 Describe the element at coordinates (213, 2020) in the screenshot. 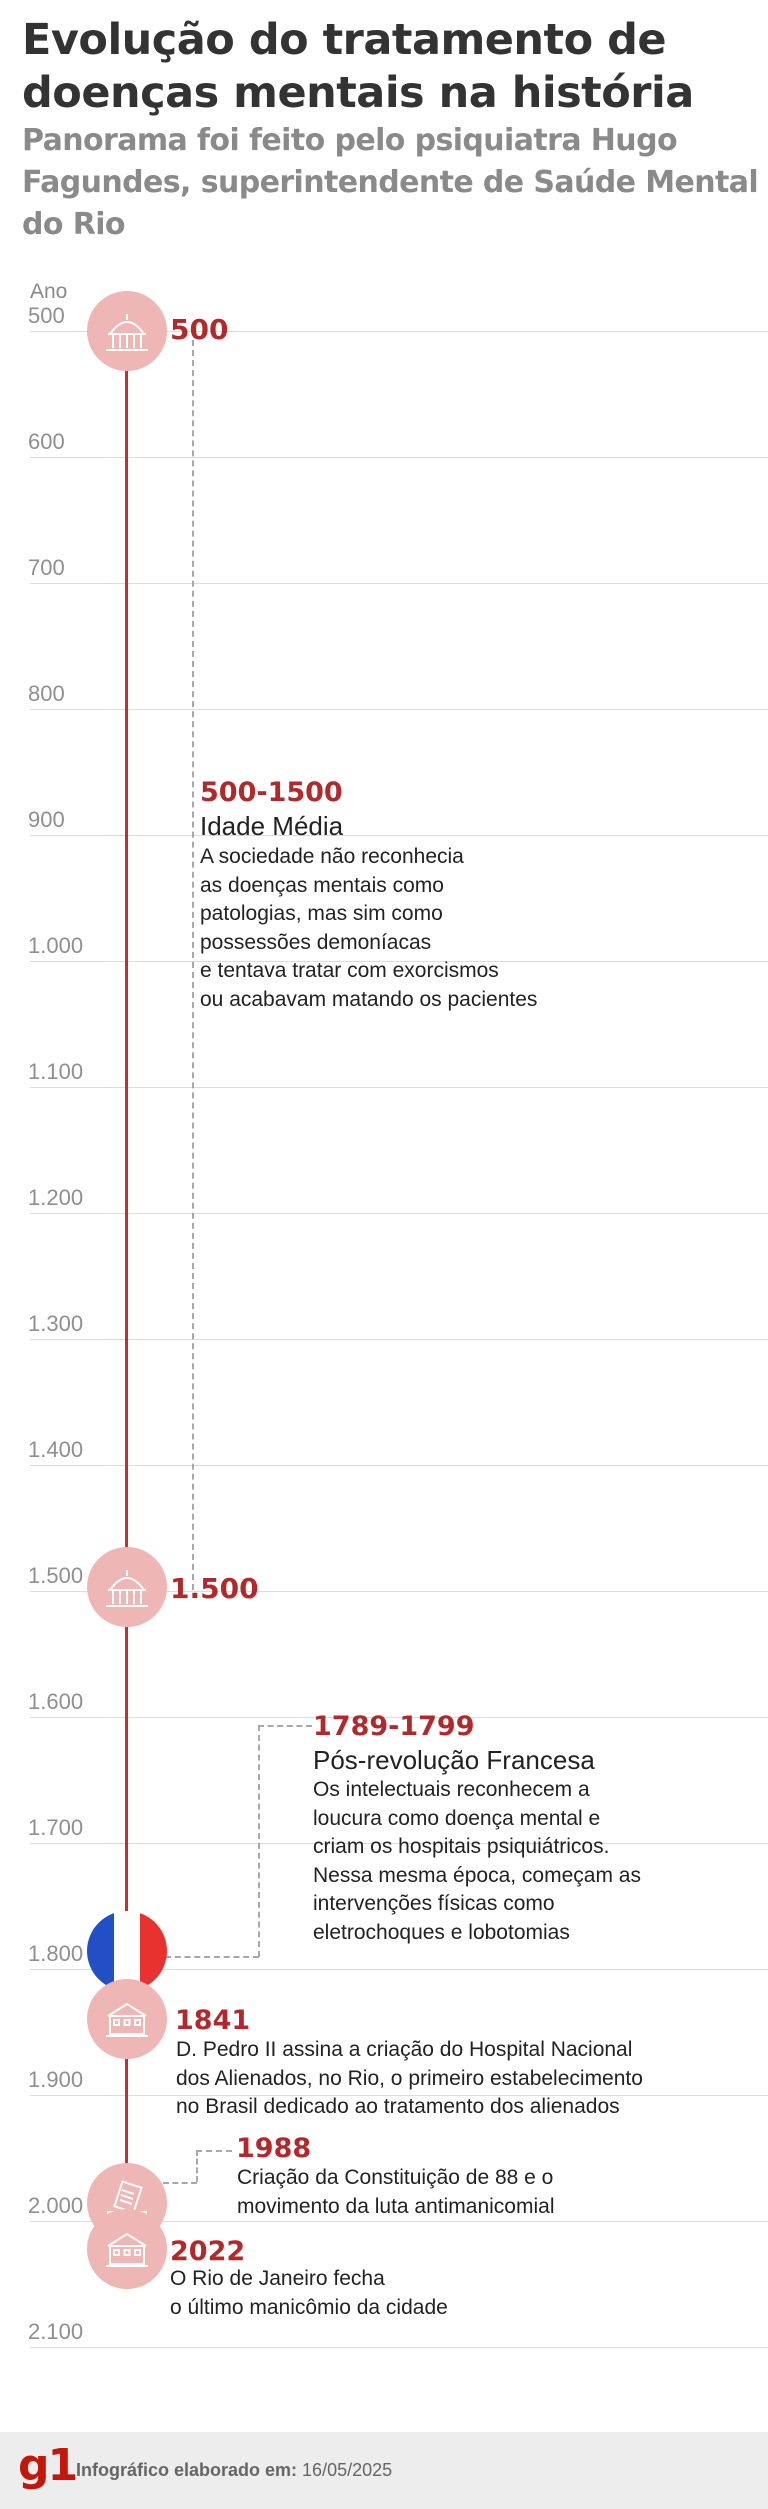

I see `event-year: 1841` at that location.